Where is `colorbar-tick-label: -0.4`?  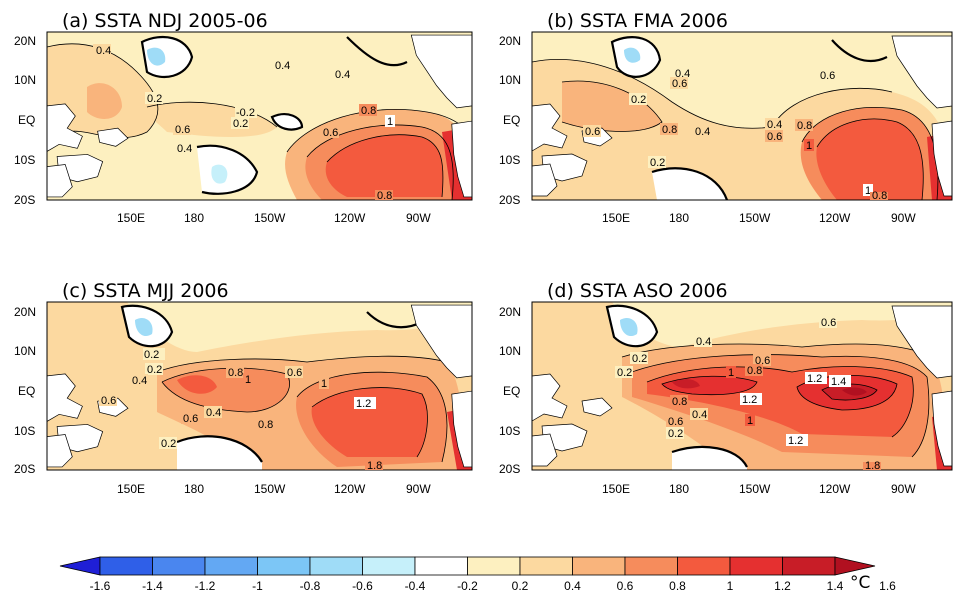
colorbar-tick-label: -0.4 is located at coordinates (415, 586).